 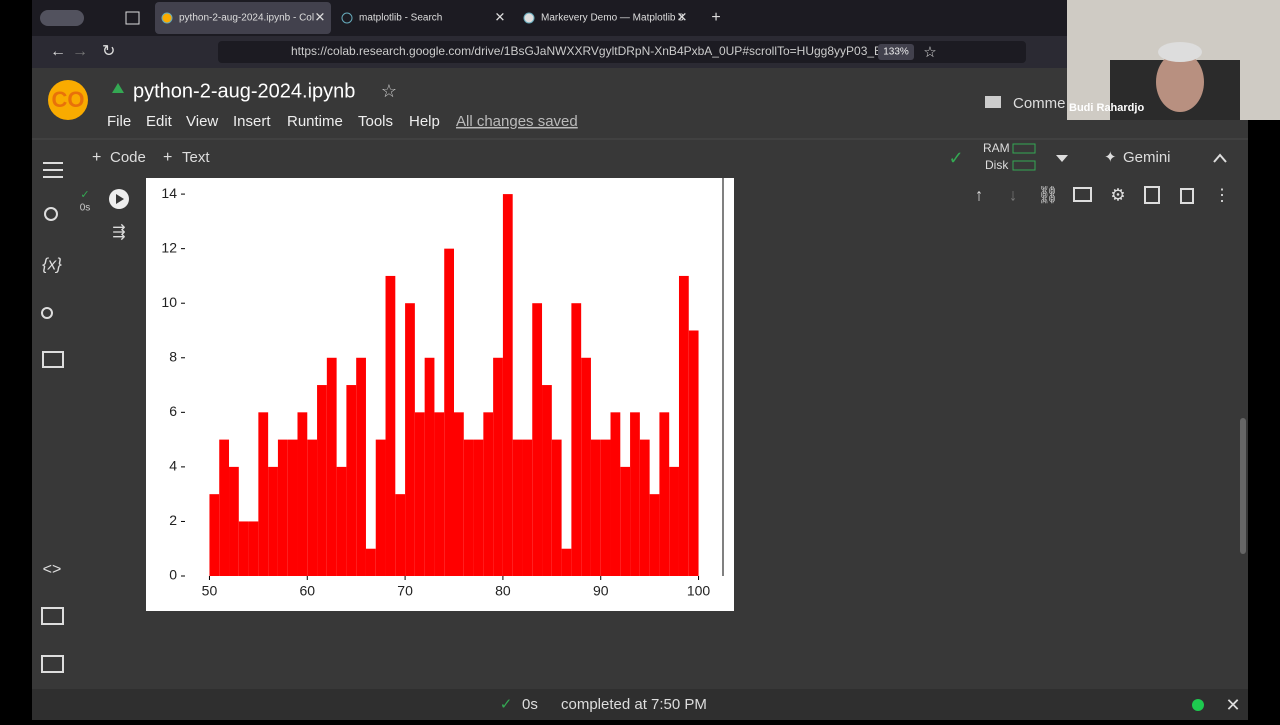 What do you see at coordinates (612, 18) in the screenshot?
I see `tab-title: Markevery Demo — Matplotlib 3` at bounding box center [612, 18].